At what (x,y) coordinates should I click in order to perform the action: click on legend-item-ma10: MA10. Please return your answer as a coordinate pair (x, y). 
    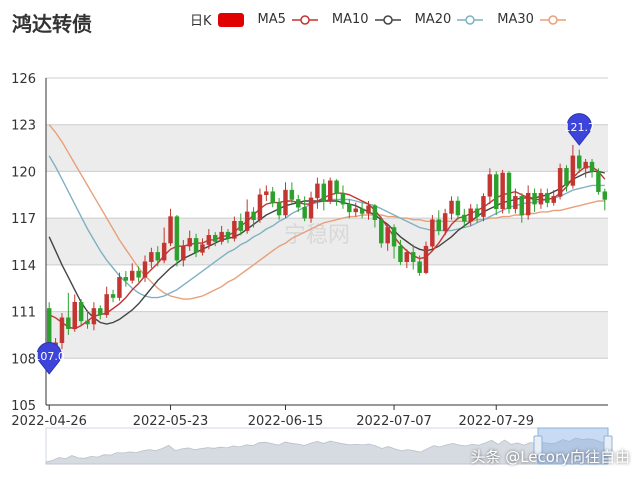
    Looking at the image, I should click on (366, 19).